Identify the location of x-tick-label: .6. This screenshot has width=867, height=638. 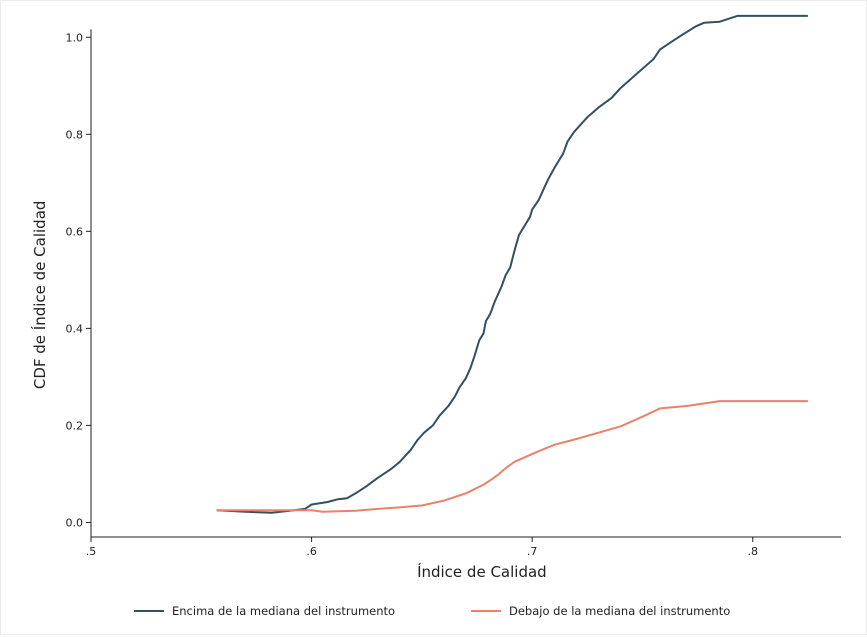
(311, 551).